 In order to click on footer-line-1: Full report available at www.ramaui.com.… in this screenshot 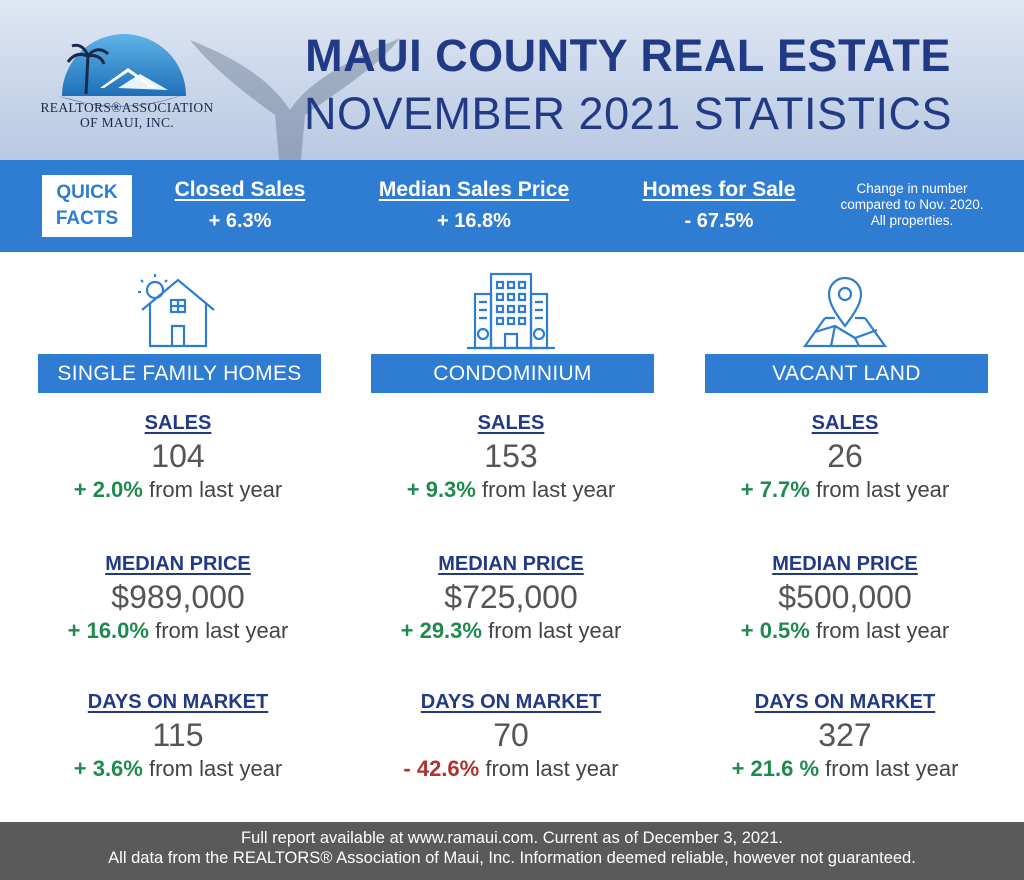, I will do `click(512, 838)`.